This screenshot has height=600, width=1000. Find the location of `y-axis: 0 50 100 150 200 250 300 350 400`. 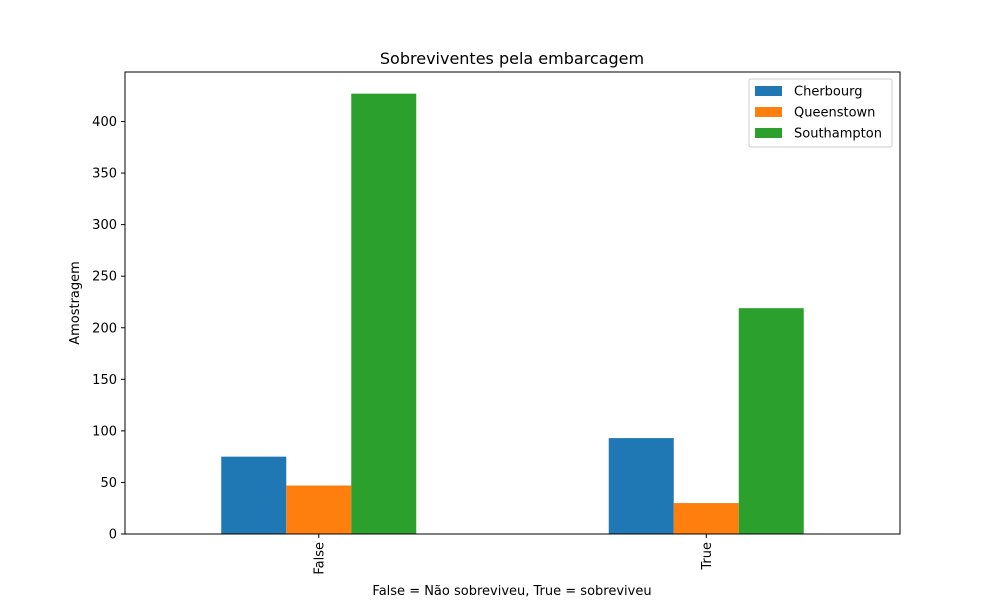

y-axis: 0 50 100 150 200 250 300 350 400 is located at coordinates (108, 329).